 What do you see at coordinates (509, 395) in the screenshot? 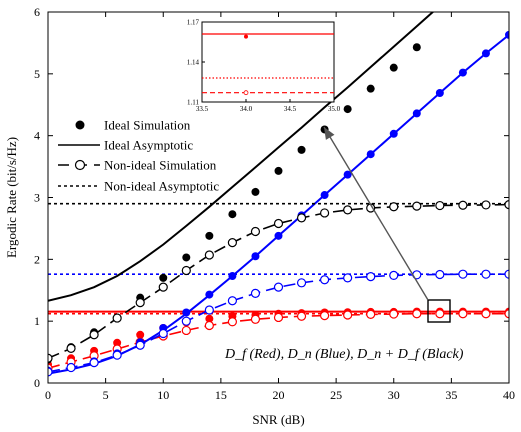
I see `x-tick-label: 40` at bounding box center [509, 395].